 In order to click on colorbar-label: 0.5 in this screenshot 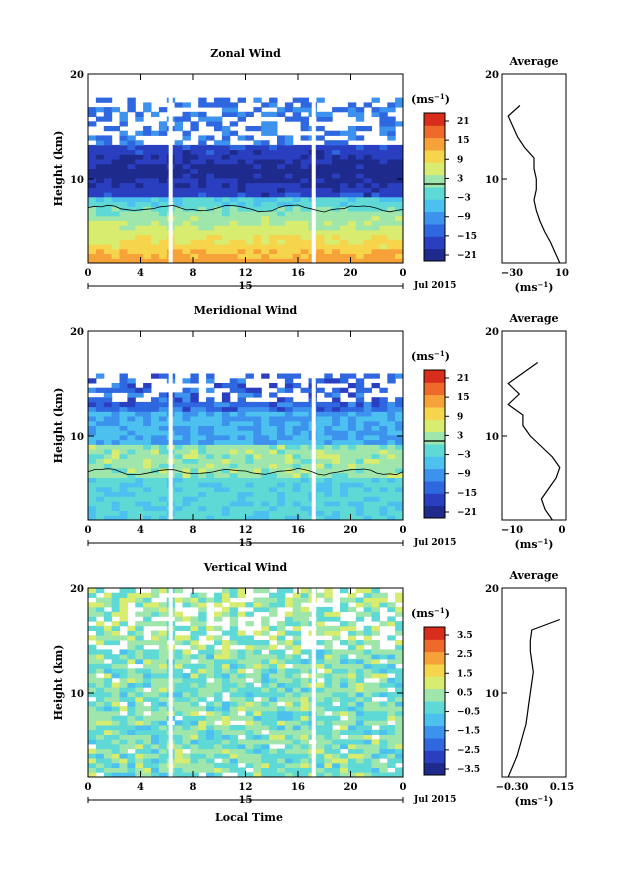, I will do `click(465, 693)`.